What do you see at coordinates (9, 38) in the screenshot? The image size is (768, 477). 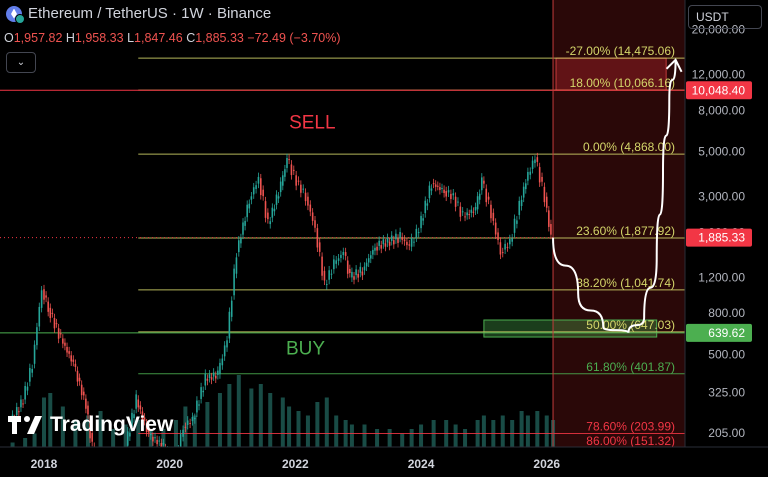 I see `open-label: O` at bounding box center [9, 38].